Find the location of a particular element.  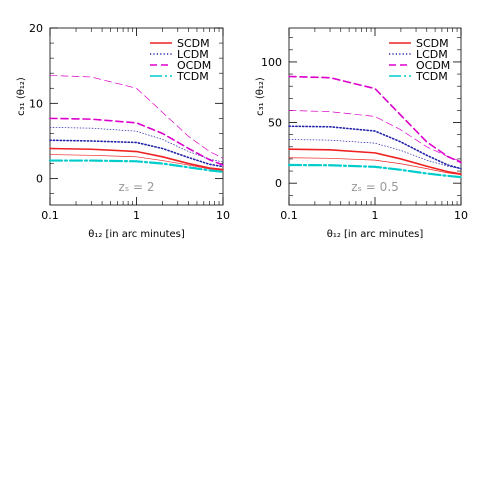

redshift-annotation: zₛ = 2 is located at coordinates (136, 187).